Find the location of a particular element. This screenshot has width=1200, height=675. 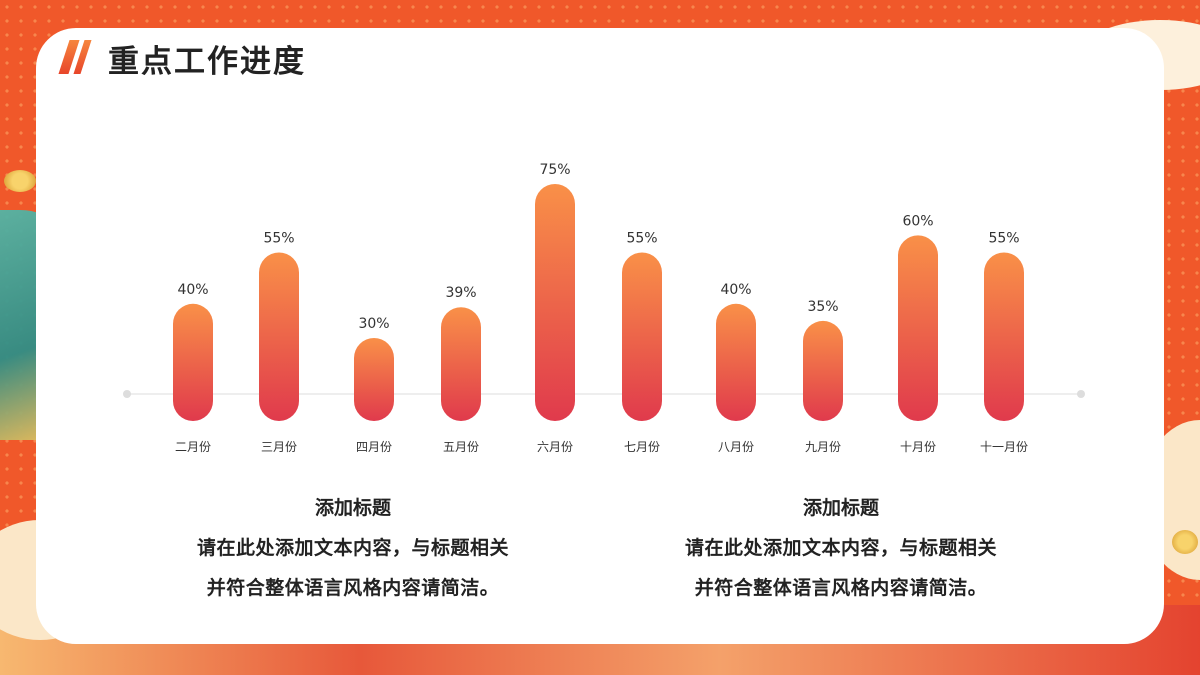

data-label: 39% is located at coordinates (460, 293).